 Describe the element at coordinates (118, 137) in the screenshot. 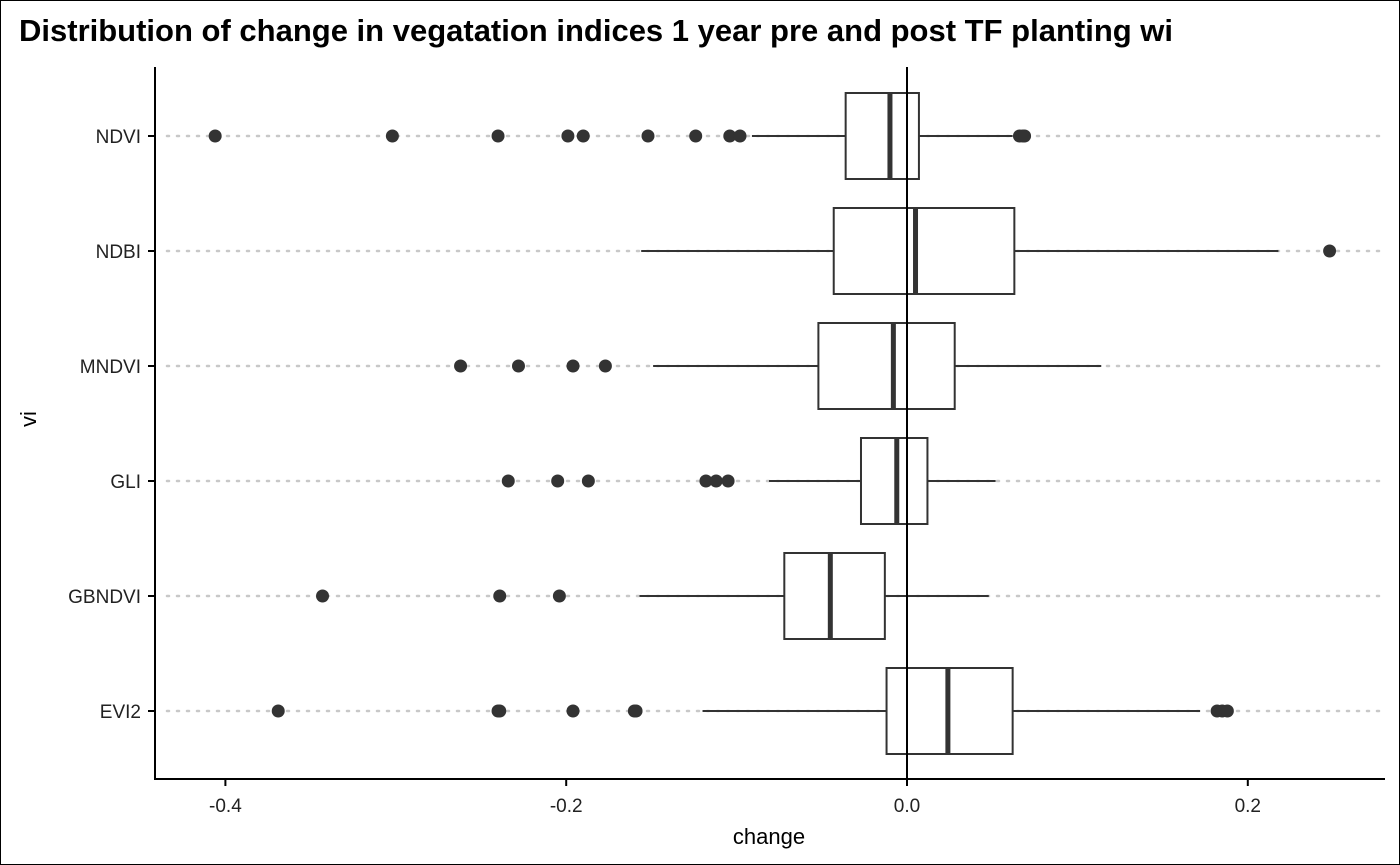

I see `y-tick-label-ndvi: NDVI` at that location.